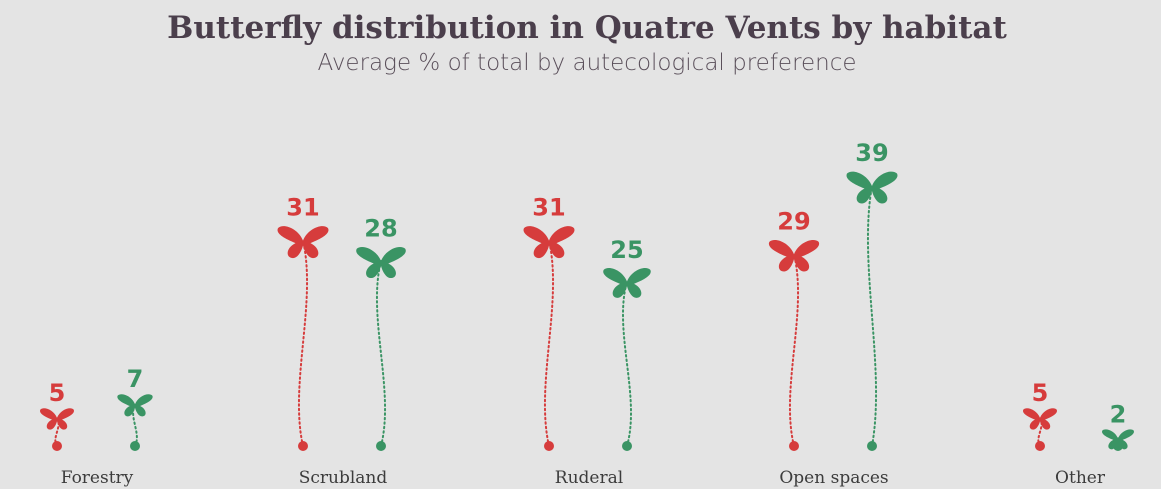  I want to click on value-label: 39, so click(871, 153).